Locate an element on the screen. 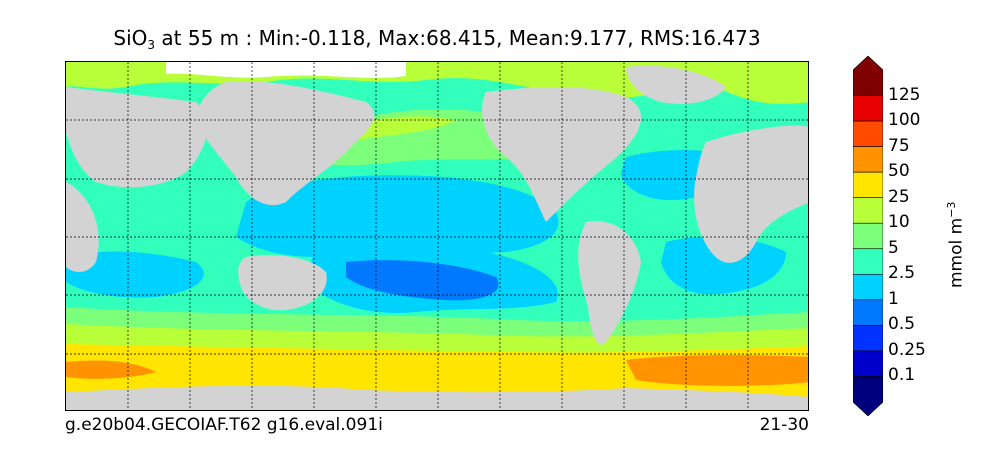 The width and height of the screenshot is (999, 466). colorbar-tick-label: 0.25 is located at coordinates (907, 349).